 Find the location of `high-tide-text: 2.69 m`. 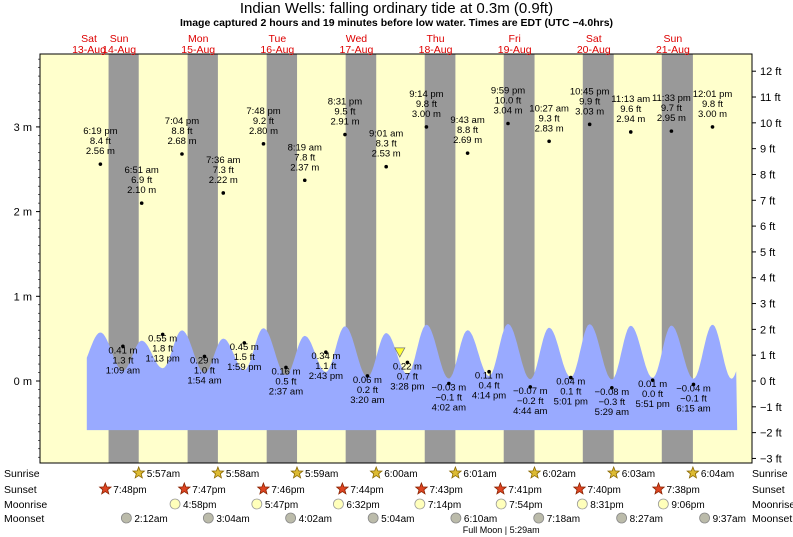

high-tide-text: 2.69 m is located at coordinates (467, 140).